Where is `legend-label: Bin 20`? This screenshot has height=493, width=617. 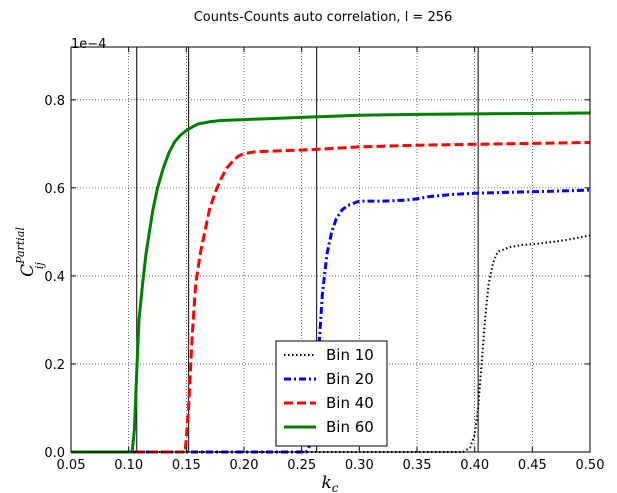 legend-label: Bin 20 is located at coordinates (350, 379).